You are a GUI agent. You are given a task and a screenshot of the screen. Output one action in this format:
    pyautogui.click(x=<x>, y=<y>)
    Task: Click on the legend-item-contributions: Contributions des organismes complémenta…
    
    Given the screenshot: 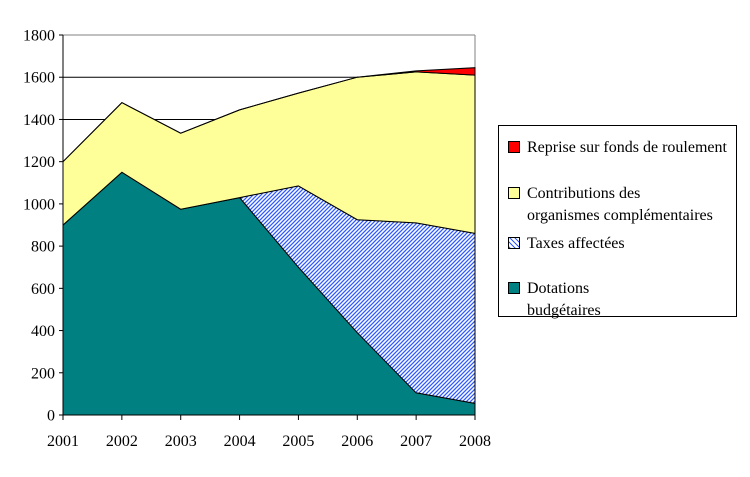 What is the action you would take?
    pyautogui.click(x=620, y=205)
    